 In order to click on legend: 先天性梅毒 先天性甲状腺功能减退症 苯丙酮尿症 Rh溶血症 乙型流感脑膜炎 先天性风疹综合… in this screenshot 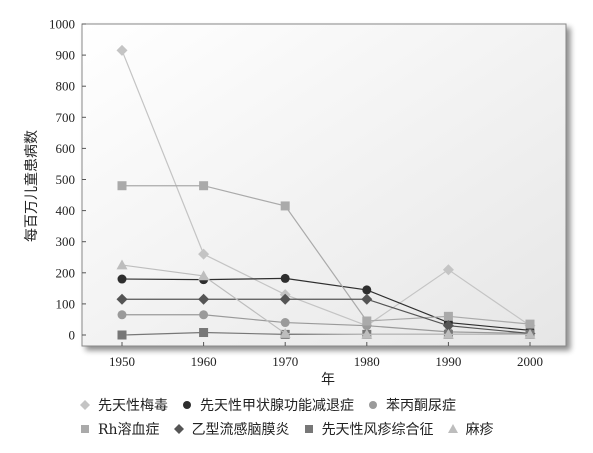, I will do `click(333, 417)`.